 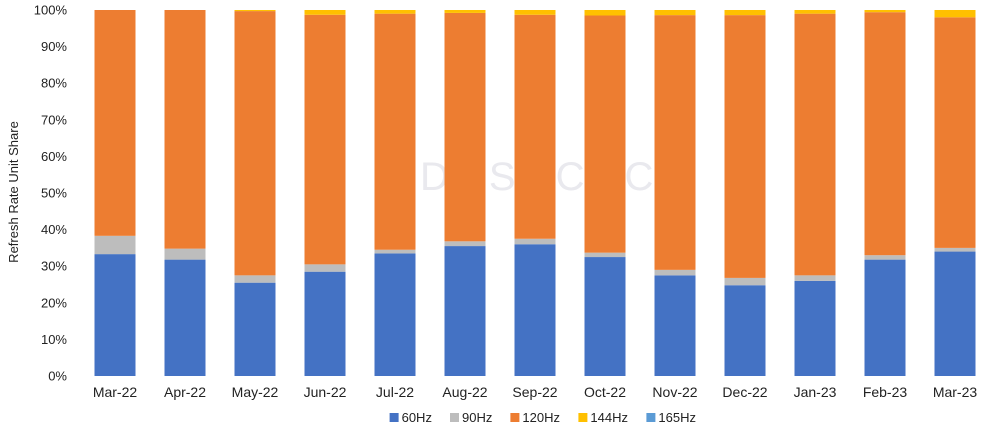 What do you see at coordinates (325, 392) in the screenshot?
I see `x-tick-label: Jun-22` at bounding box center [325, 392].